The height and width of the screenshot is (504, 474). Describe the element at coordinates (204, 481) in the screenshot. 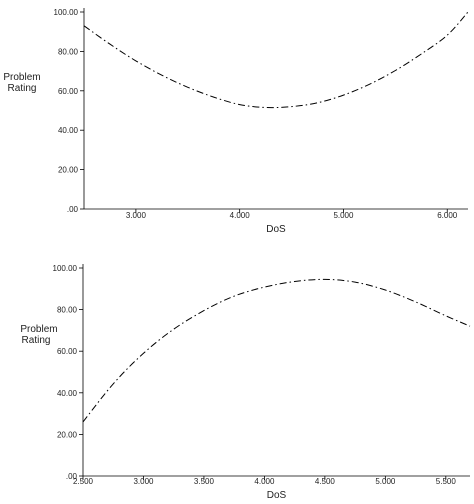

I see `x-tick-label: 3.500` at that location.